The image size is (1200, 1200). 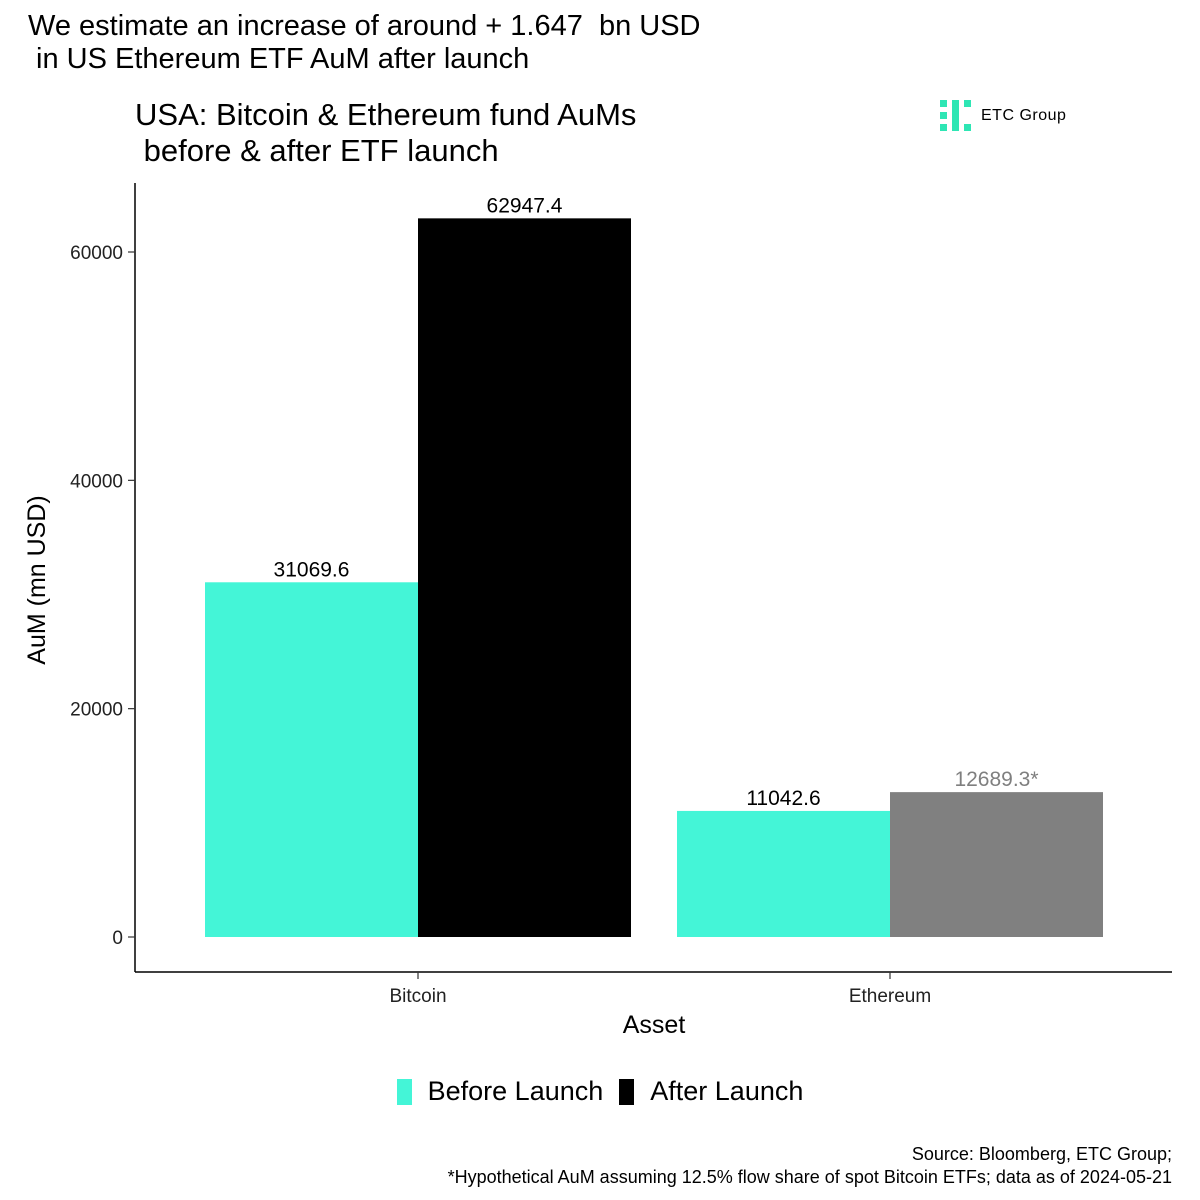 What do you see at coordinates (996, 864) in the screenshot?
I see `bar-ethereum-after` at bounding box center [996, 864].